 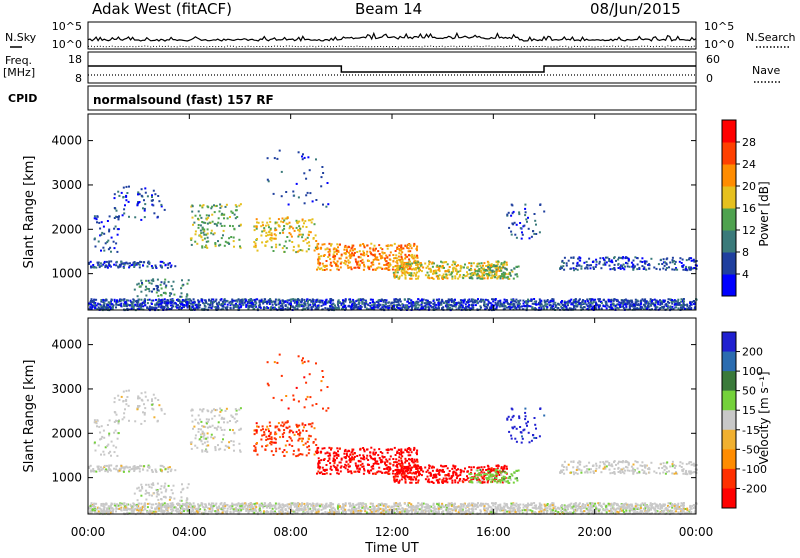 What do you see at coordinates (392, 67) in the screenshot?
I see `freq-frame` at bounding box center [392, 67].